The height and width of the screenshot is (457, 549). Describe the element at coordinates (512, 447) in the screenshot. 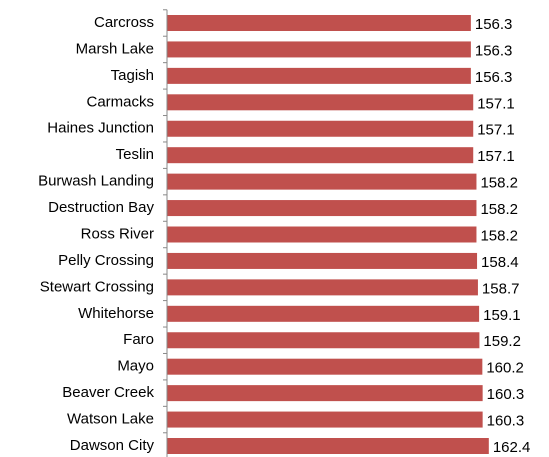

I see `data-label: 162.4` at that location.